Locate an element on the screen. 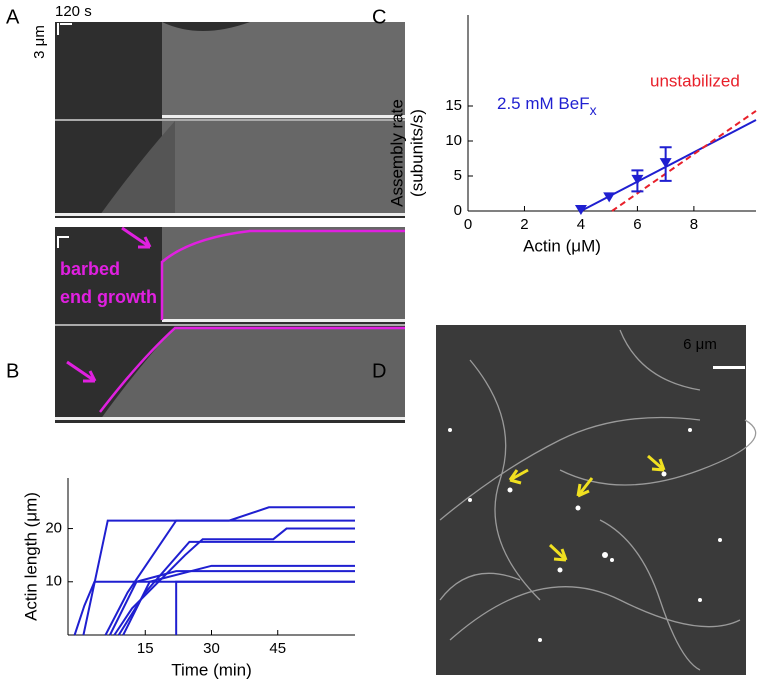 This screenshot has width=757, height=700. x-tick-label: 4 is located at coordinates (581, 224).